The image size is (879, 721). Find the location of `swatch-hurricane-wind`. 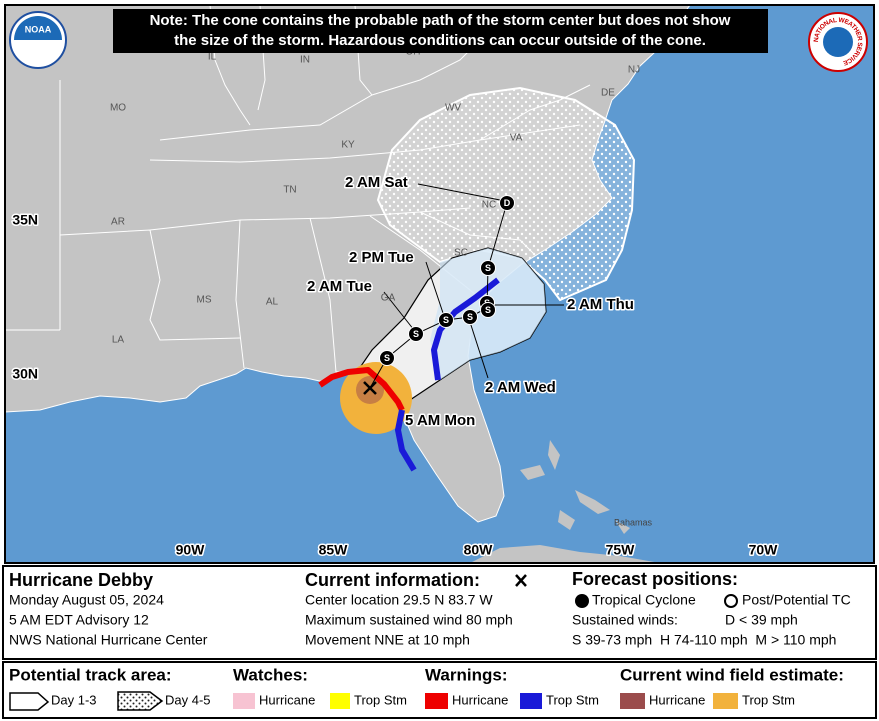

swatch-hurricane-wind is located at coordinates (632, 701).